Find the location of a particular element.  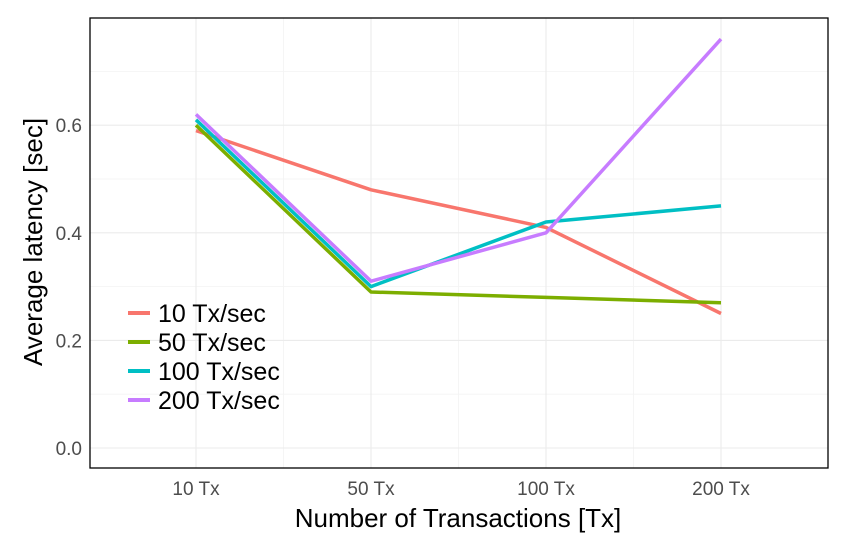

y-tick-label: 0.0 is located at coordinates (69, 449).